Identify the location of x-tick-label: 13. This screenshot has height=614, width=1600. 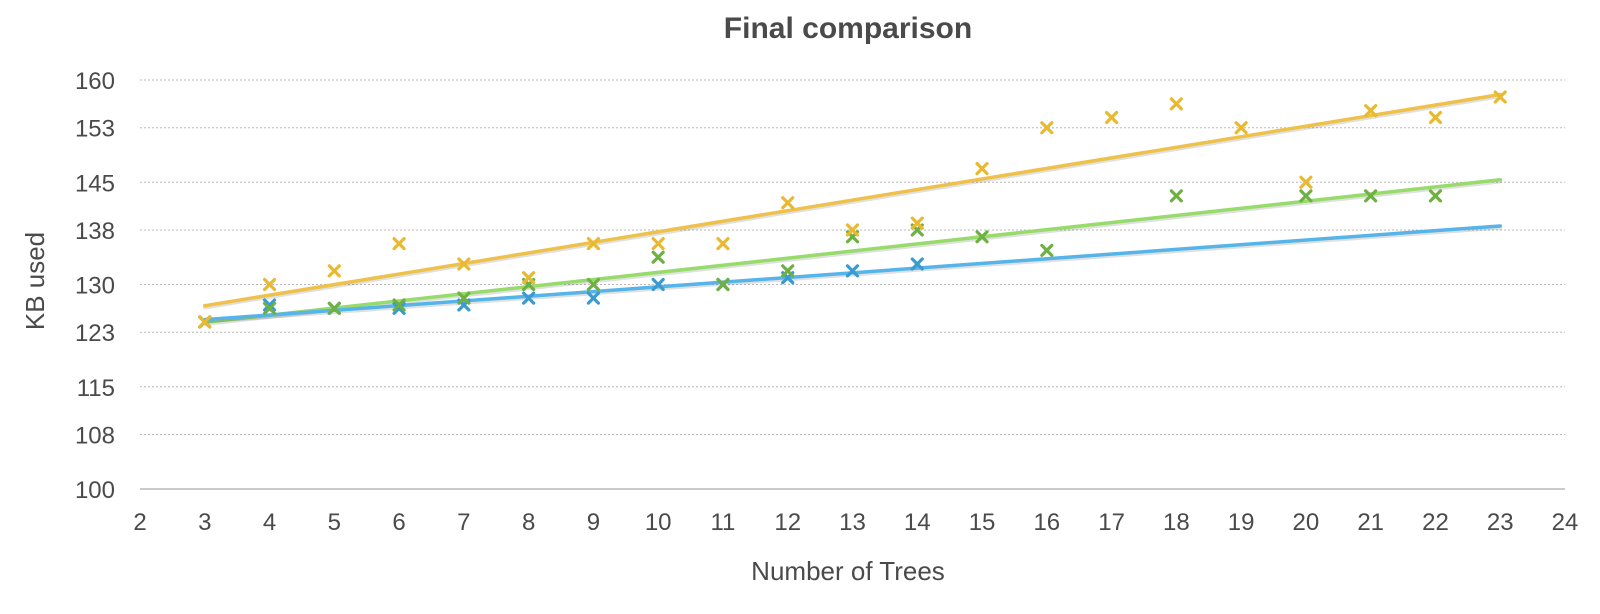
(852, 522).